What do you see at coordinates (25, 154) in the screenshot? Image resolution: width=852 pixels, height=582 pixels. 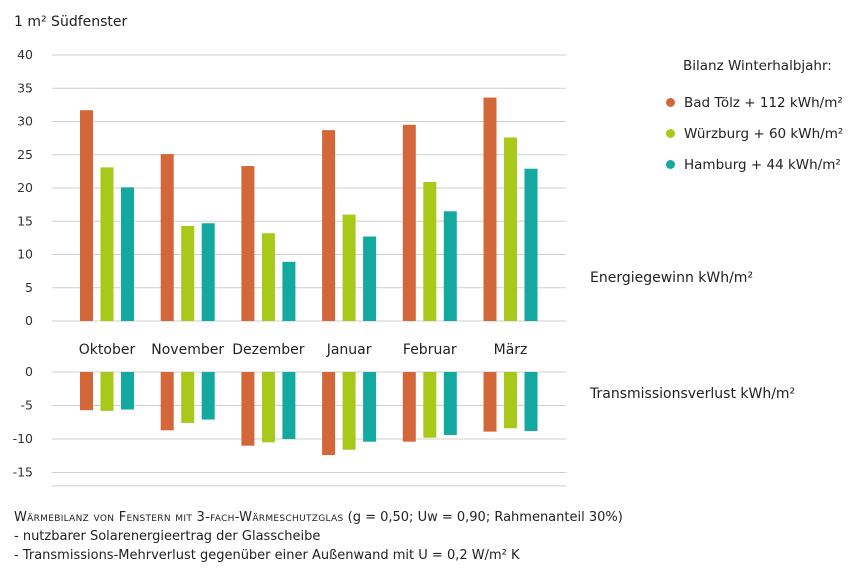 I see `gain-tick-label: 25` at bounding box center [25, 154].